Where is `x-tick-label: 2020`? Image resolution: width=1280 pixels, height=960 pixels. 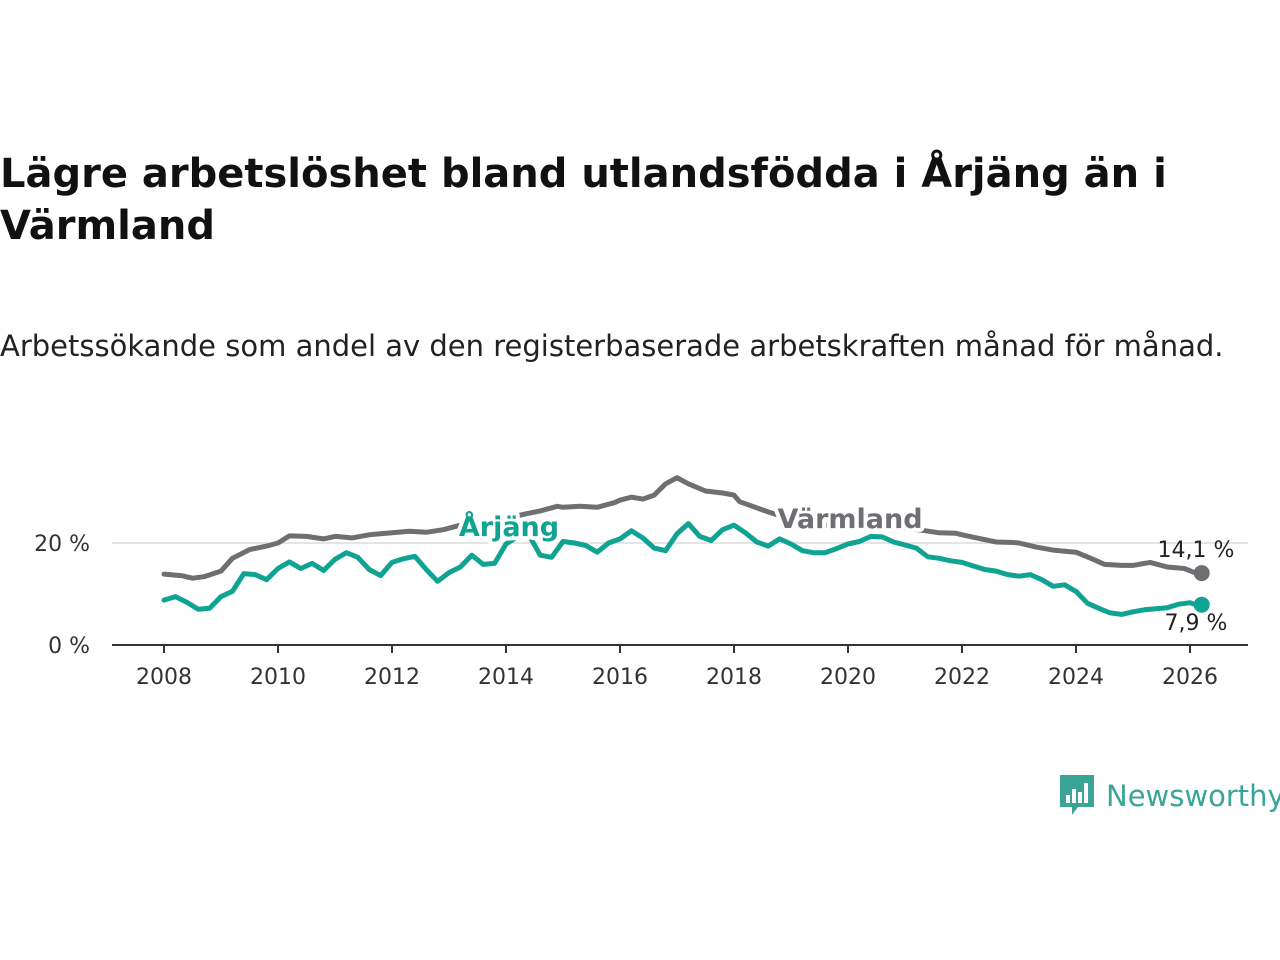 x-tick-label: 2020 is located at coordinates (848, 677).